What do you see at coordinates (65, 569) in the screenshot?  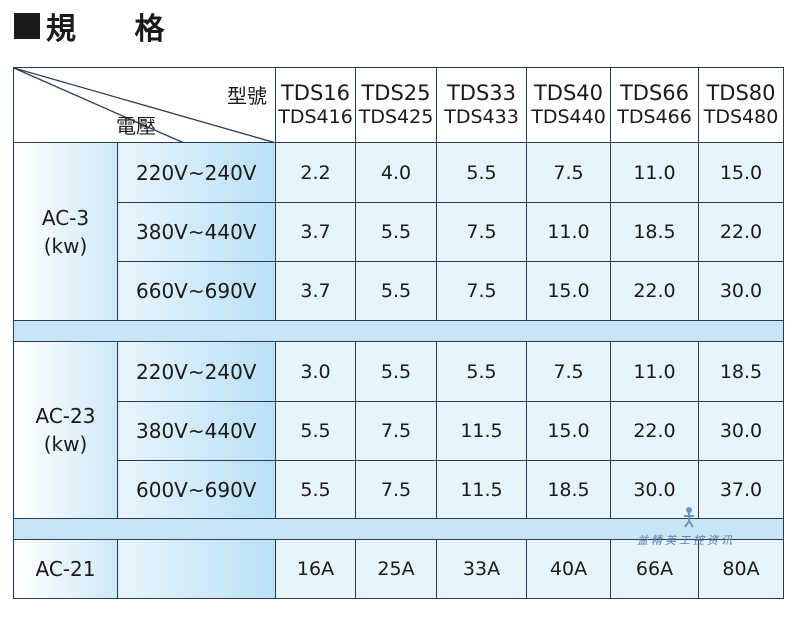 I see `group-label-ac21: AC-21` at bounding box center [65, 569].